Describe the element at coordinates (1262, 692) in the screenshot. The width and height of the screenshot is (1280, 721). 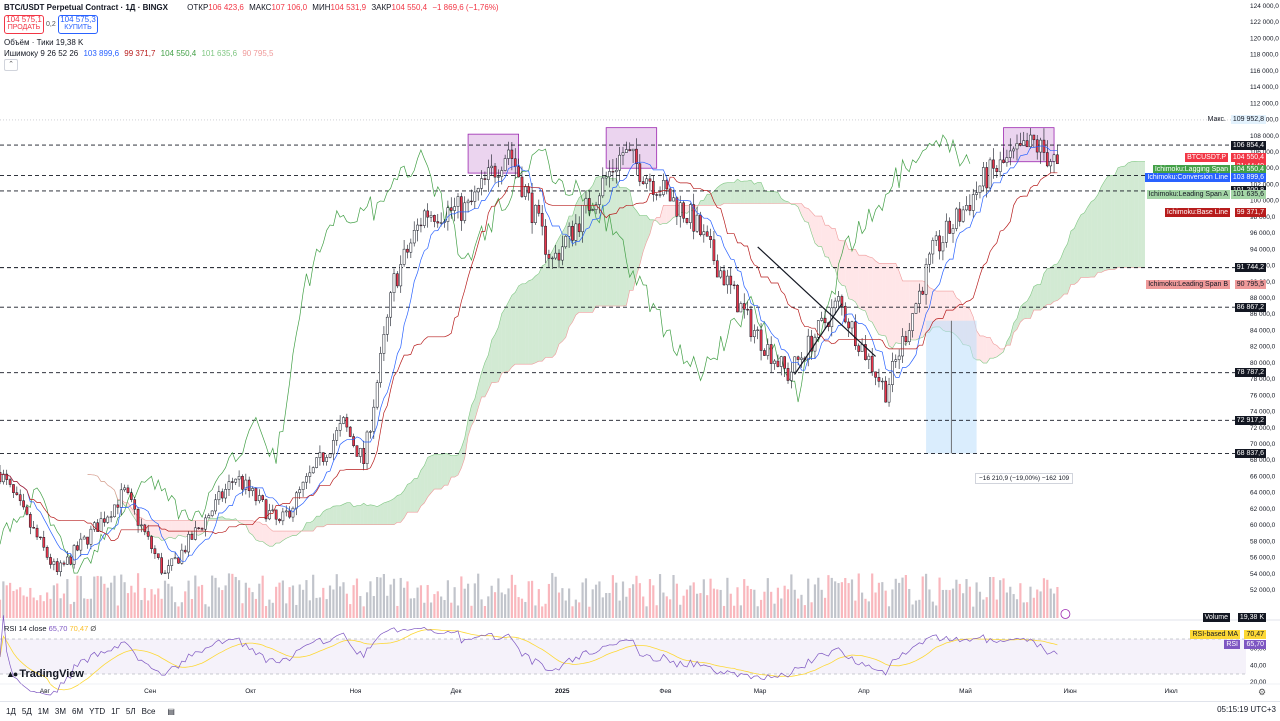
I see `gear-icon: ⚙` at that location.